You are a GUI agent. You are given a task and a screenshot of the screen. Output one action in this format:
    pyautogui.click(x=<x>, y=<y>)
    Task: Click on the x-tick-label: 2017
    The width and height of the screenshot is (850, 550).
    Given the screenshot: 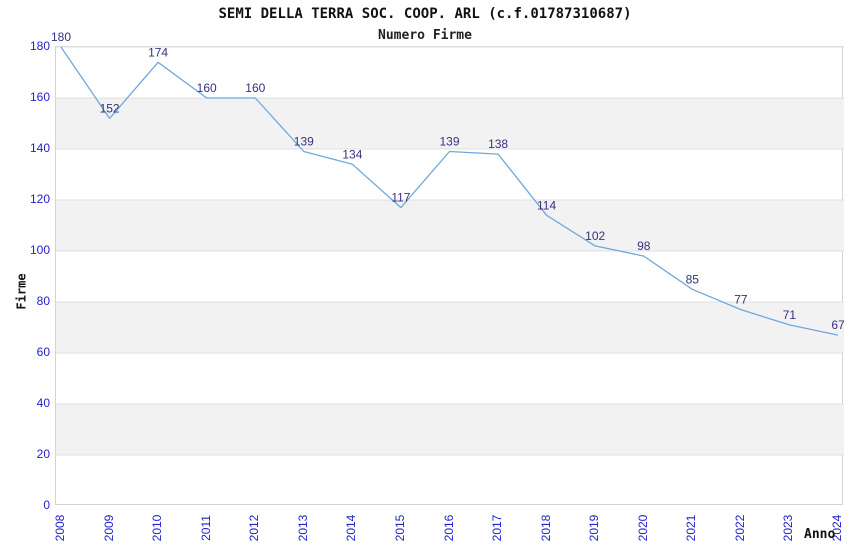 What is the action you would take?
    pyautogui.click(x=497, y=528)
    